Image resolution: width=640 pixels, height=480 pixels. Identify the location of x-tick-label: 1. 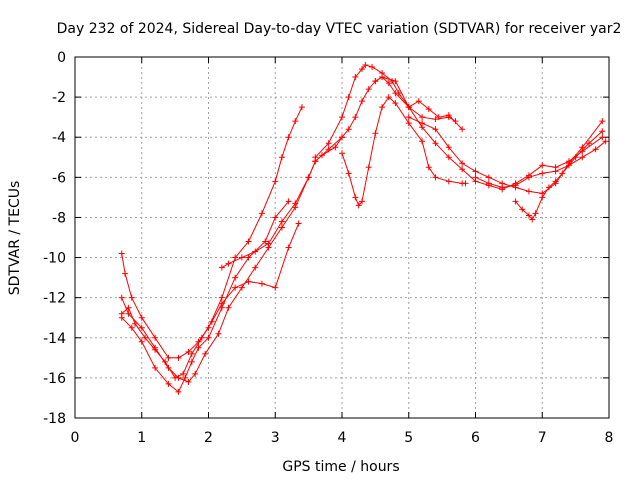
(141, 438).